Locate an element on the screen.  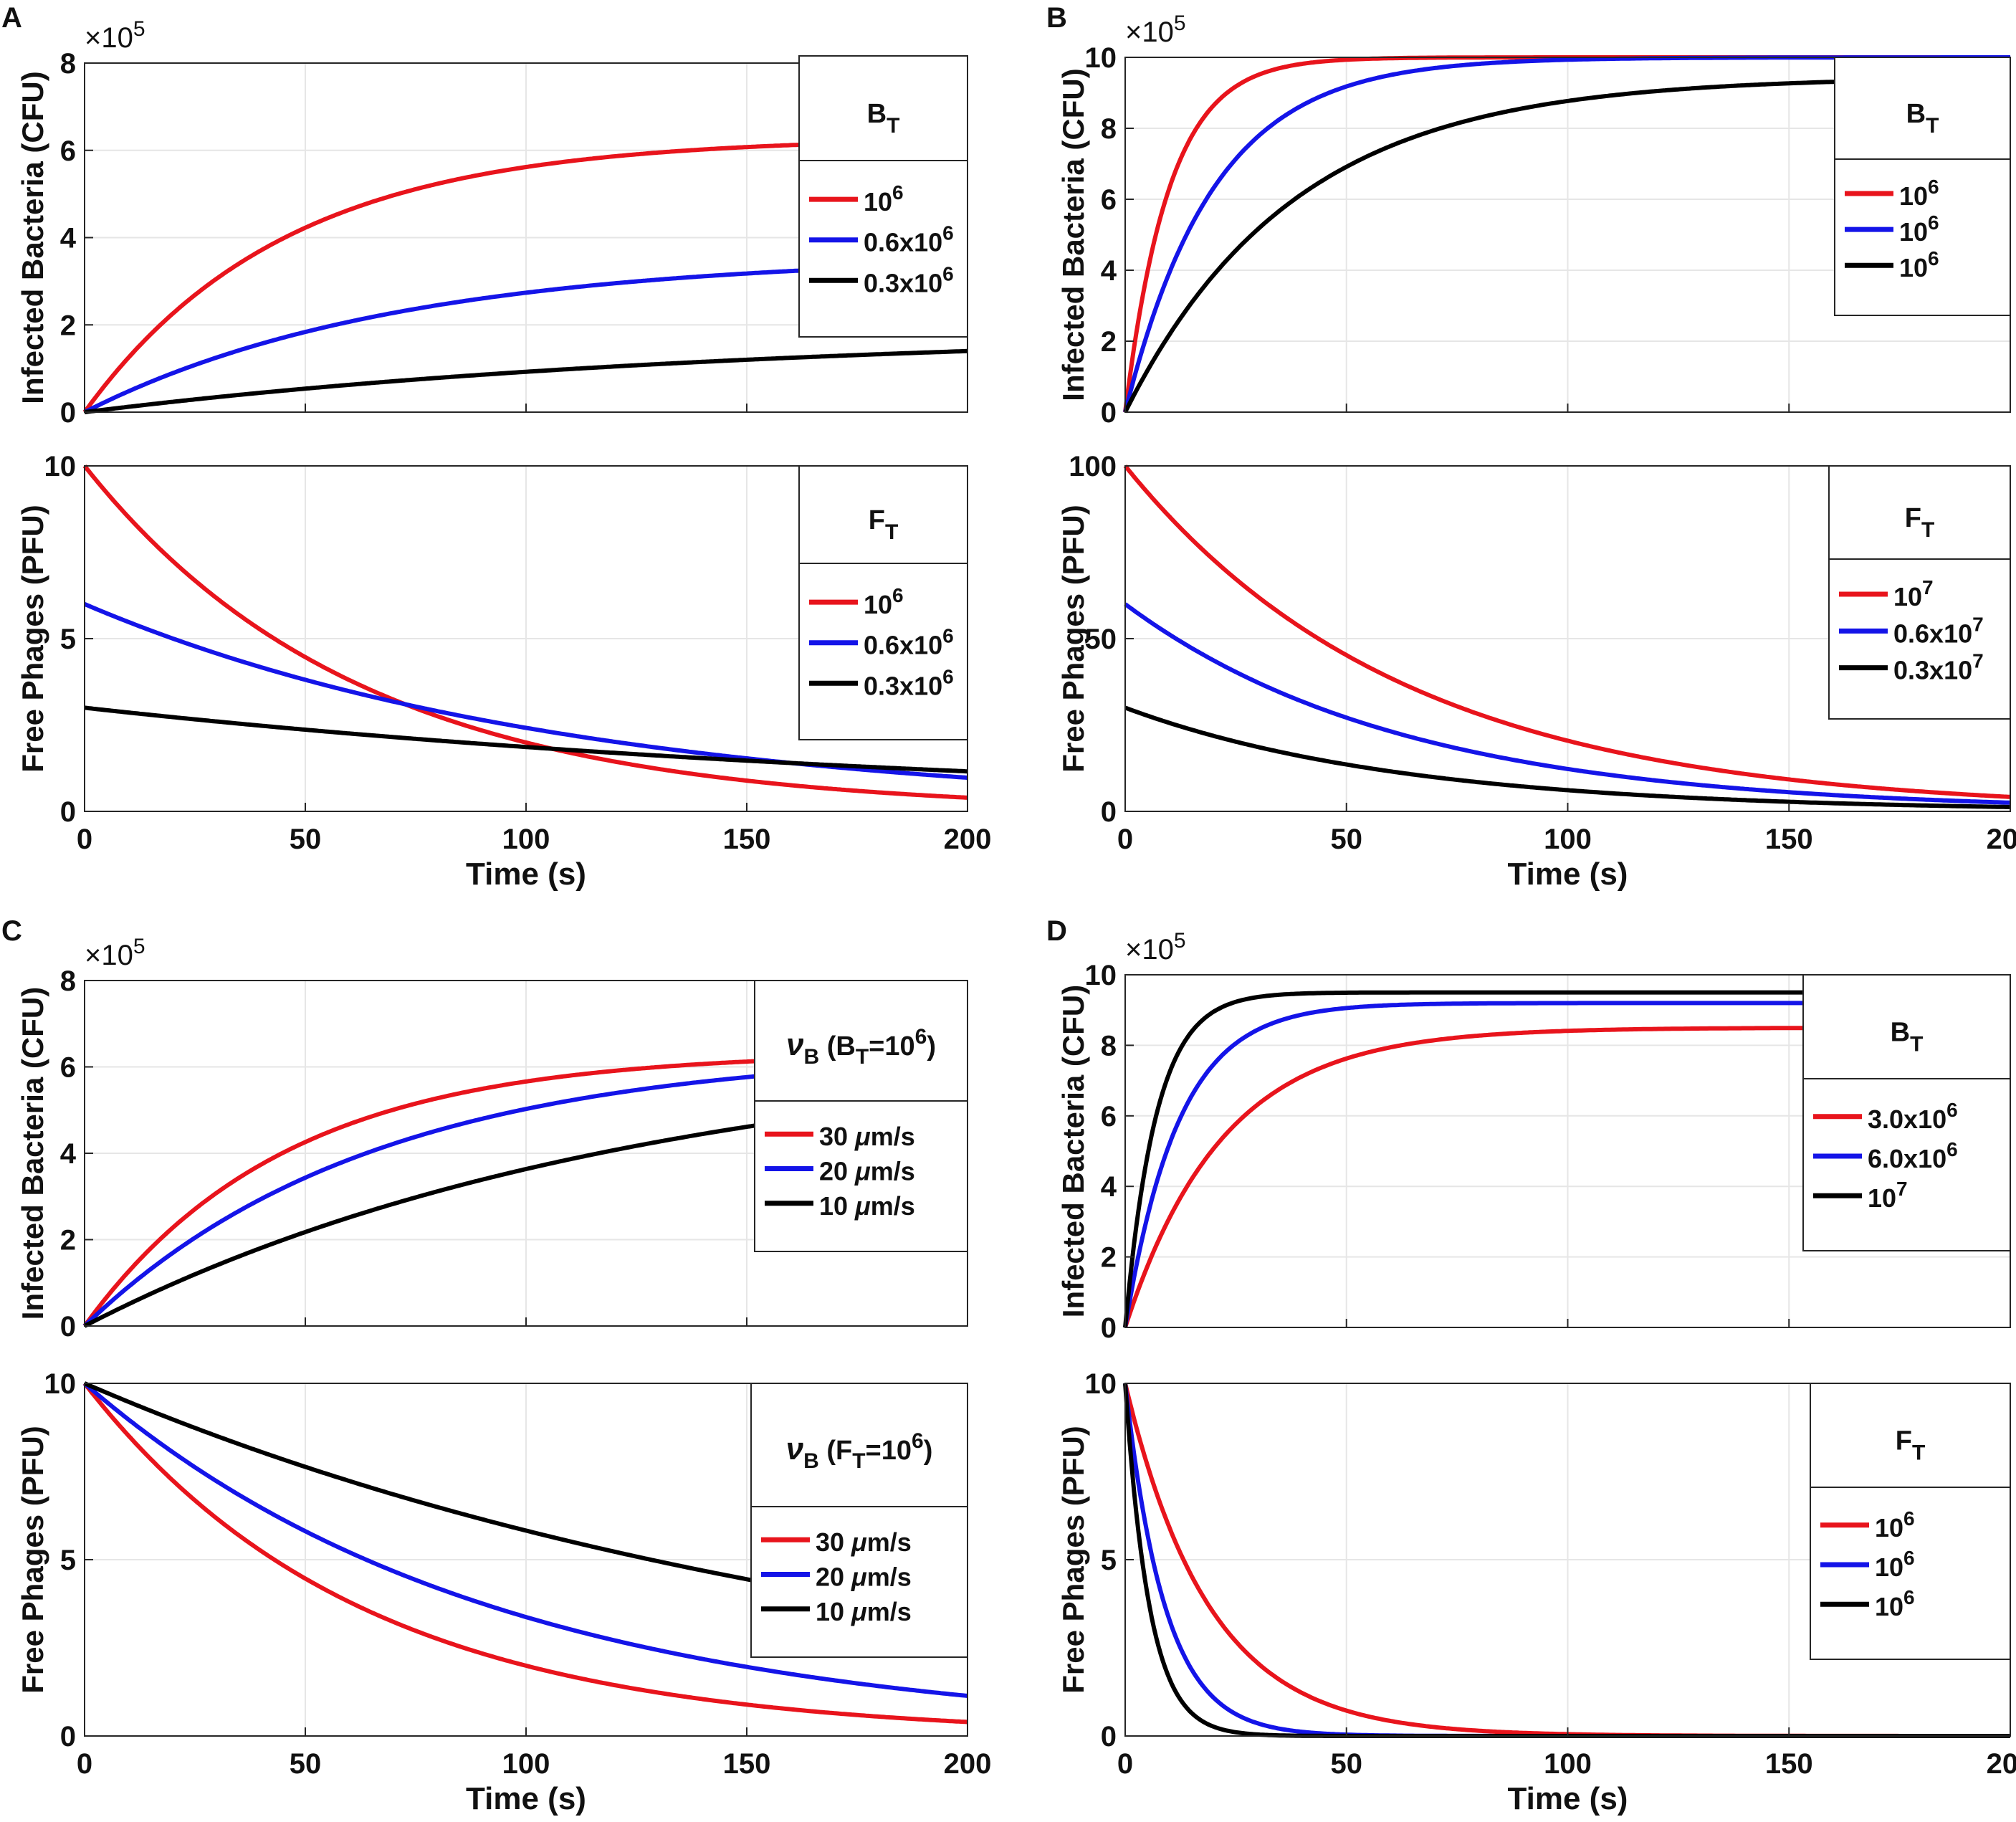
legend-title: FT is located at coordinates (1920, 523).